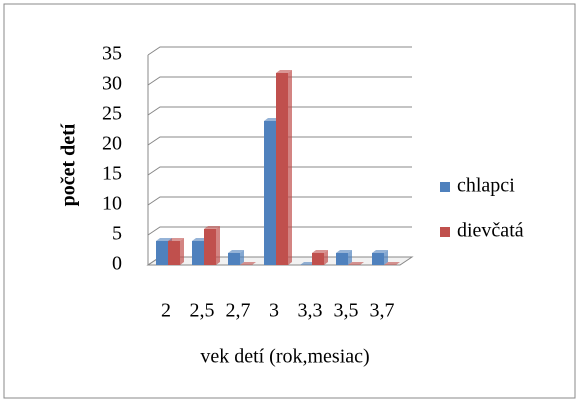 The image size is (580, 403). What do you see at coordinates (238, 311) in the screenshot?
I see `x-tick-label: 2,7` at bounding box center [238, 311].